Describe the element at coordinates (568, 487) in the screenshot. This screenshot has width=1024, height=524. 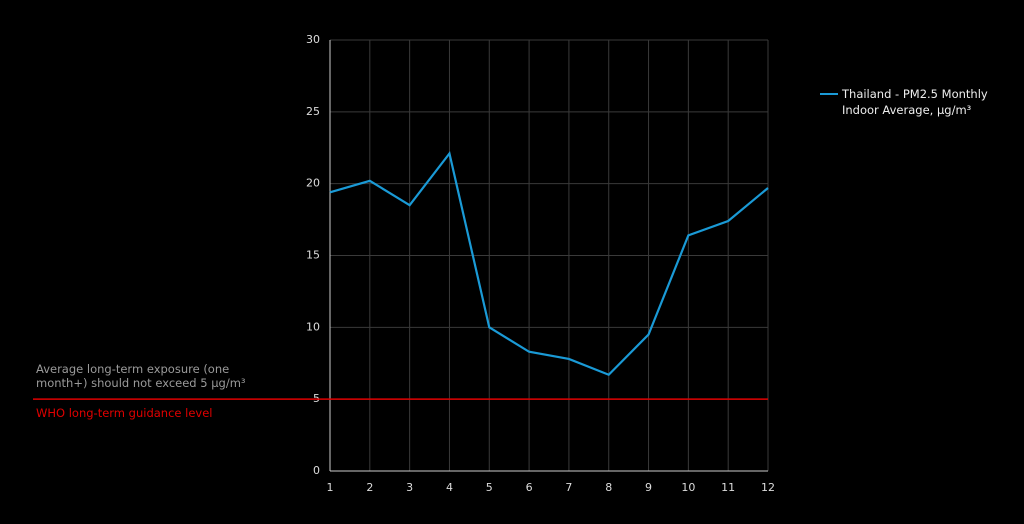
I see `x-tick-label: 7` at that location.